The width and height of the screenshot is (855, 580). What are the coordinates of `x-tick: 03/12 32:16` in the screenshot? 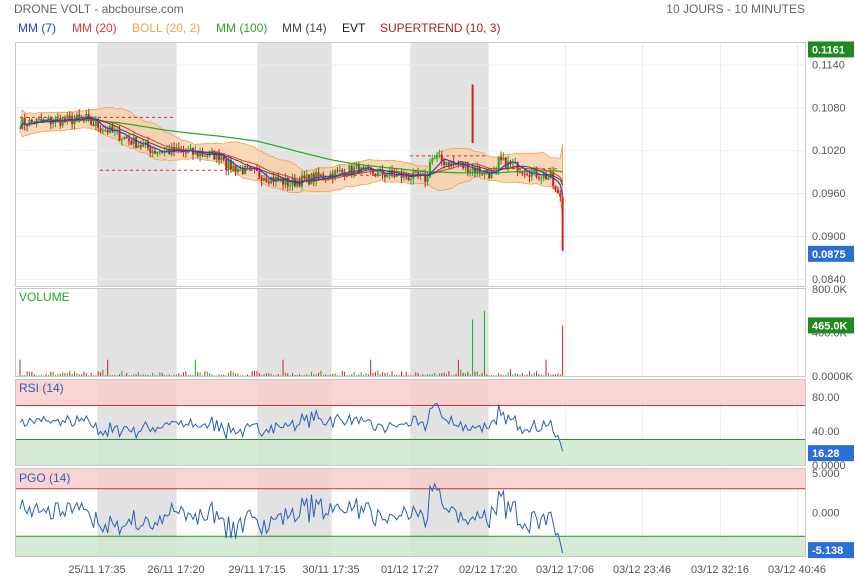 It's located at (720, 570).